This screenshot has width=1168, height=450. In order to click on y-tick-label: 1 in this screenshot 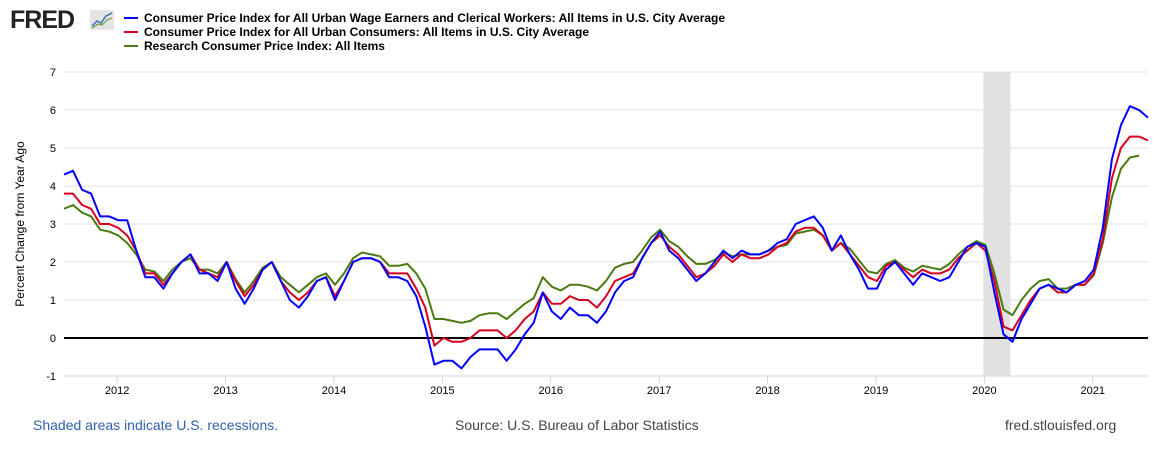, I will do `click(53, 301)`.